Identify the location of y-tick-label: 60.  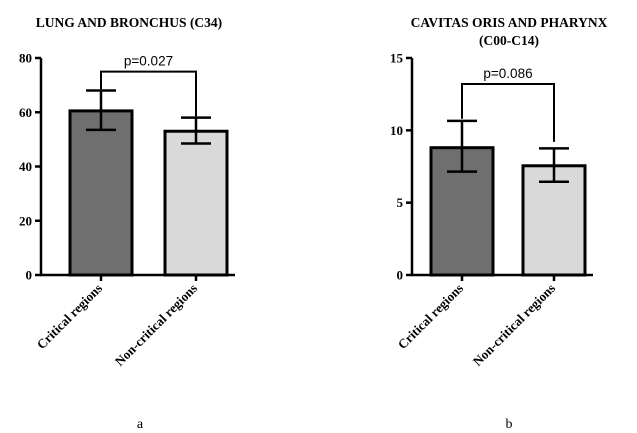
(25, 112).